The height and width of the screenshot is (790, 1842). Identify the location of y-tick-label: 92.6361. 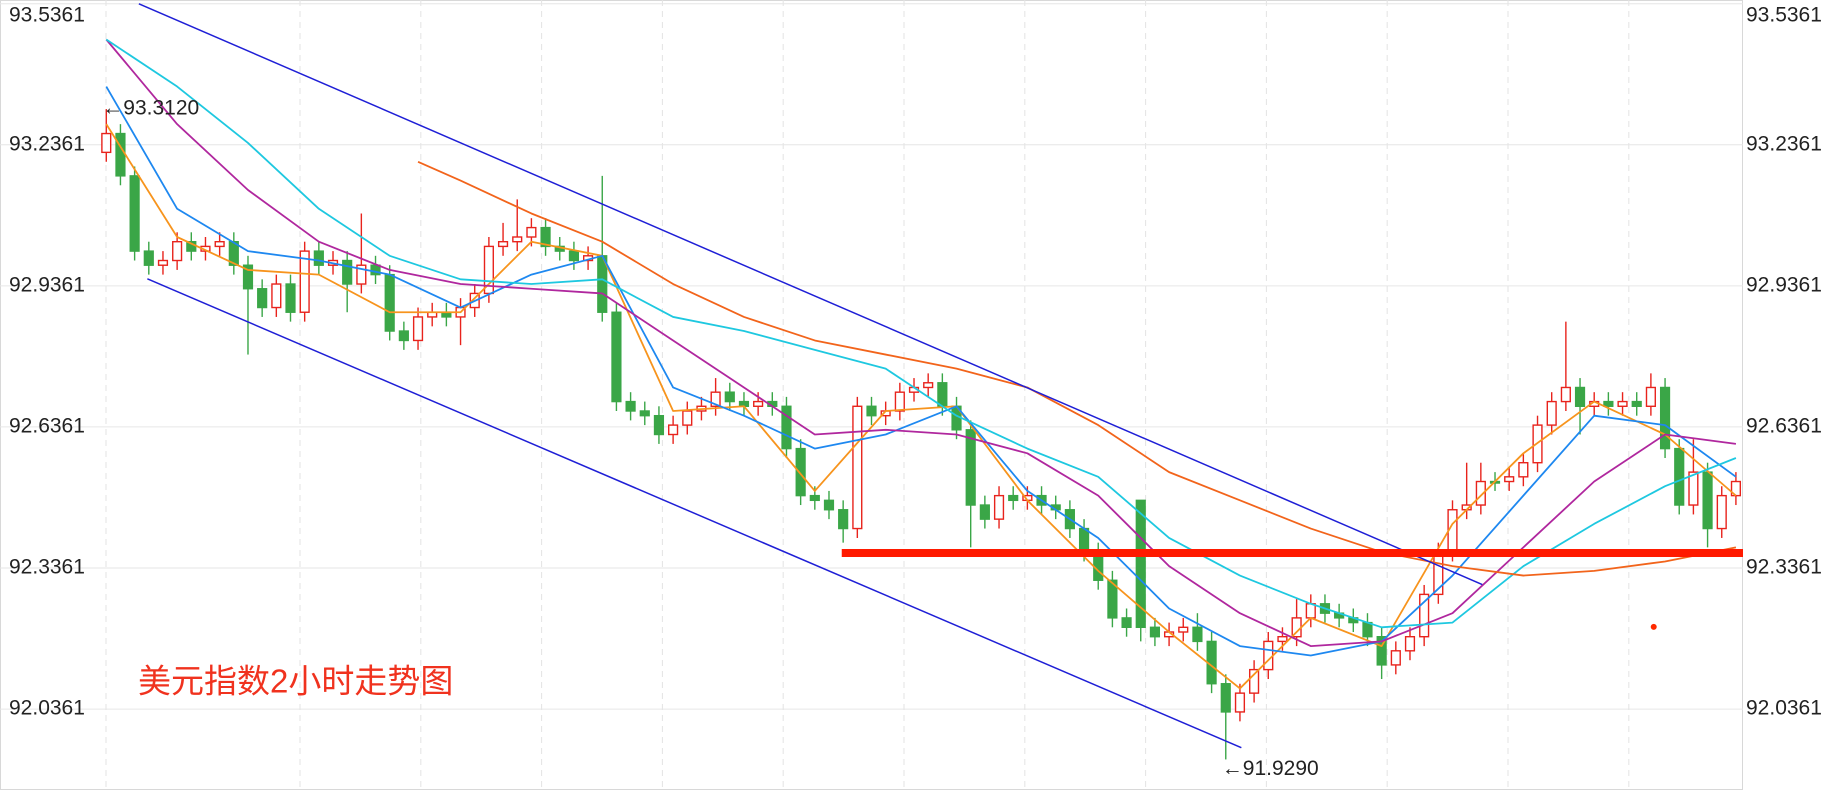
(47, 425).